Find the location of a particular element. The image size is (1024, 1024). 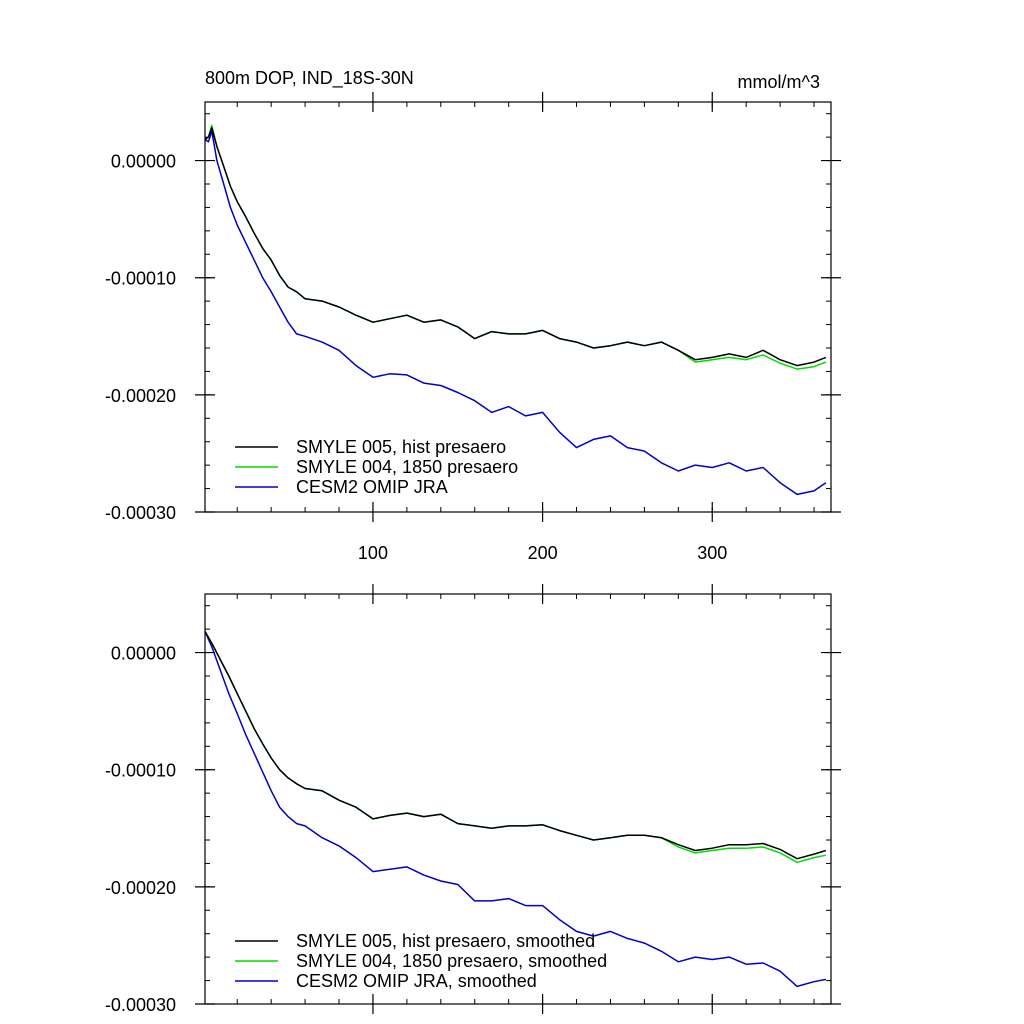

legend-label: SMYLE 004, 1850 presaero, smoothed is located at coordinates (451, 961).